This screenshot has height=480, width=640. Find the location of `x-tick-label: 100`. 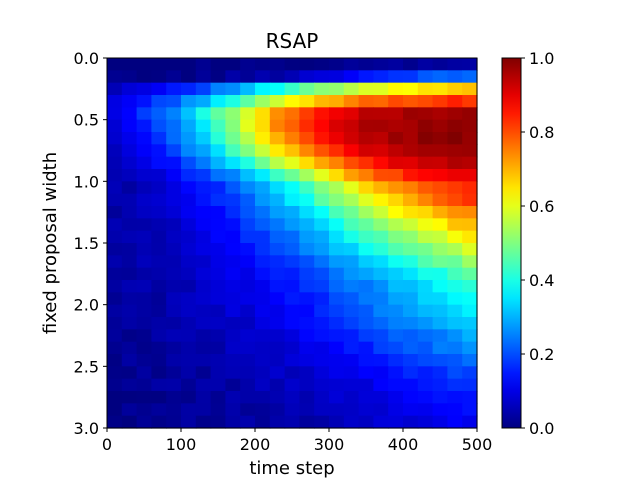

x-tick-label: 100 is located at coordinates (181, 444).